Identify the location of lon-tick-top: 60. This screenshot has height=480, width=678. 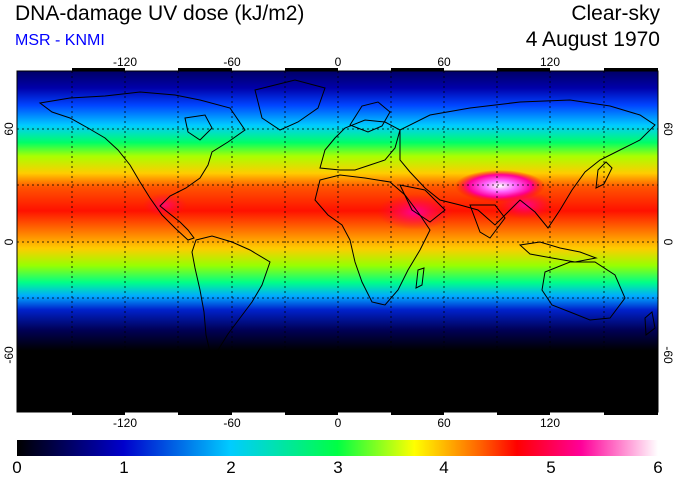
(444, 62).